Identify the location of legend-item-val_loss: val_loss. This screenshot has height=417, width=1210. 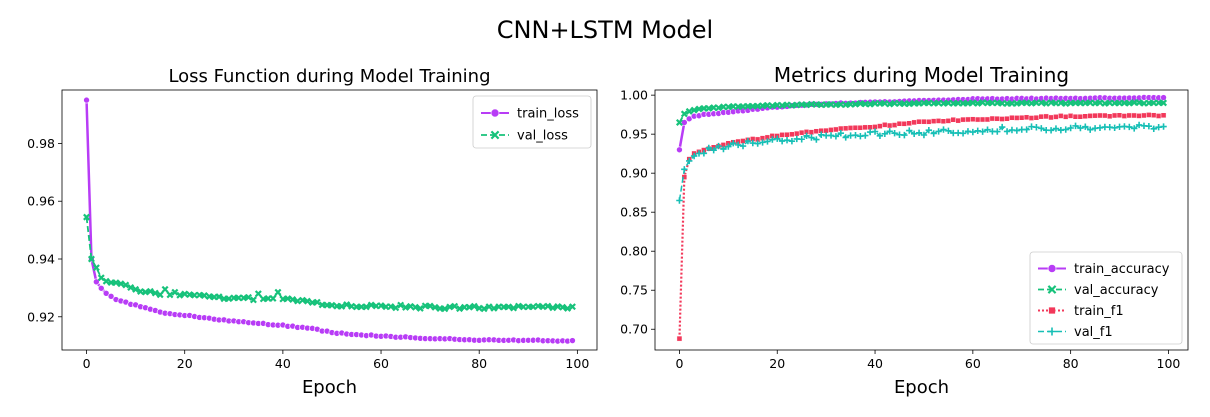
(524, 136).